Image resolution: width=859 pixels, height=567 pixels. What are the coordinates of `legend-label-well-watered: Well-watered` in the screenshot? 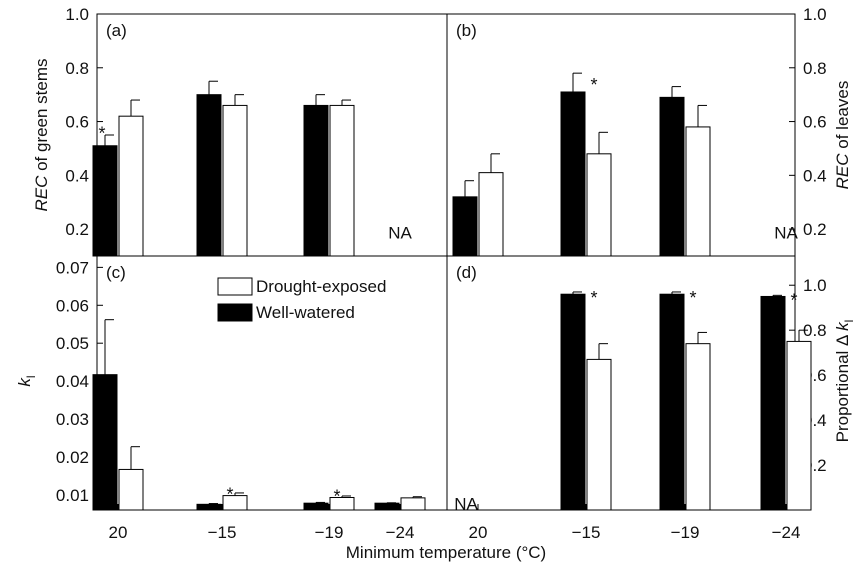 It's located at (305, 312).